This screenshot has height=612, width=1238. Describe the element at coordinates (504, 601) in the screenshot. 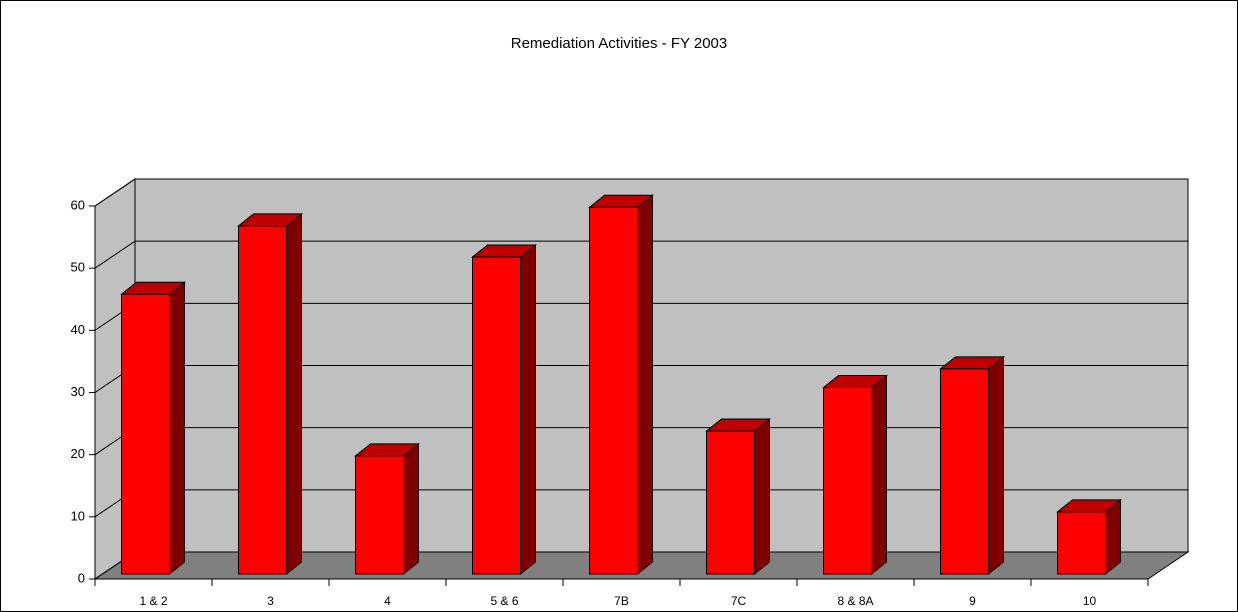

I see `x-tick-label: 5 & 6` at that location.